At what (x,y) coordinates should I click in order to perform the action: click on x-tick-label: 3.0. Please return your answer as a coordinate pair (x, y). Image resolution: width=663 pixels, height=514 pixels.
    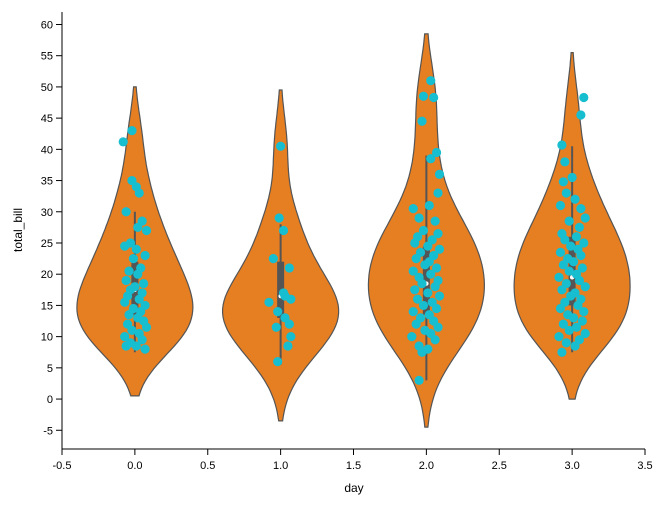
    Looking at the image, I should click on (571, 466).